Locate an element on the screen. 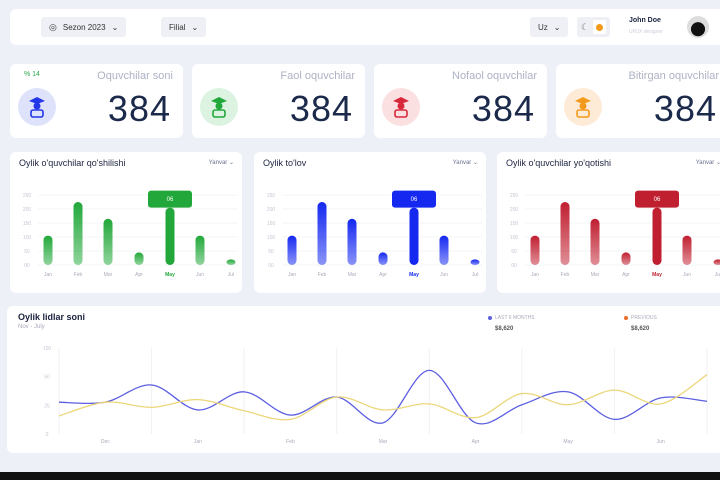 This screenshot has width=720, height=480. student-inactive-icon is located at coordinates (401, 107).